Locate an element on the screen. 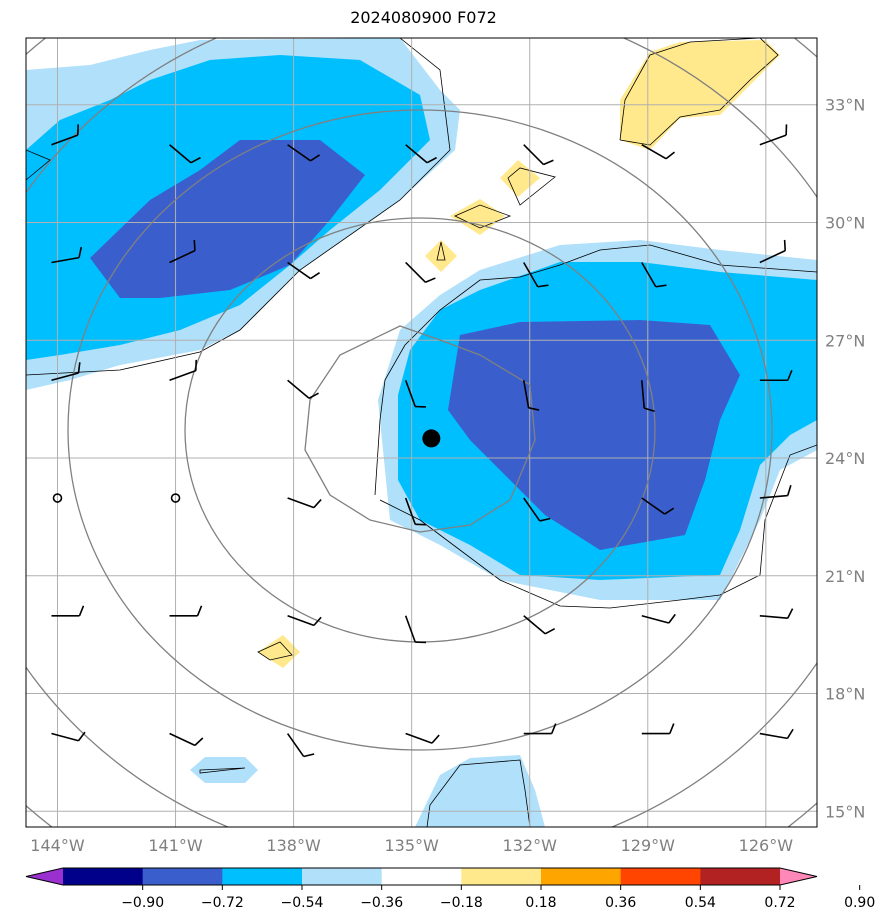  lon-tick-label: 144°W is located at coordinates (57, 845).